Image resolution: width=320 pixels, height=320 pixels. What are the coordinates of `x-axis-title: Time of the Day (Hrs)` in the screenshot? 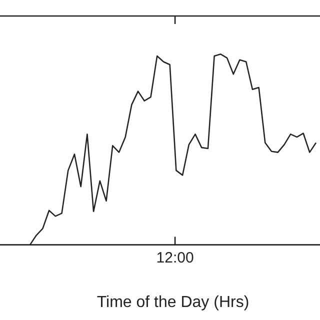 It's located at (173, 302).